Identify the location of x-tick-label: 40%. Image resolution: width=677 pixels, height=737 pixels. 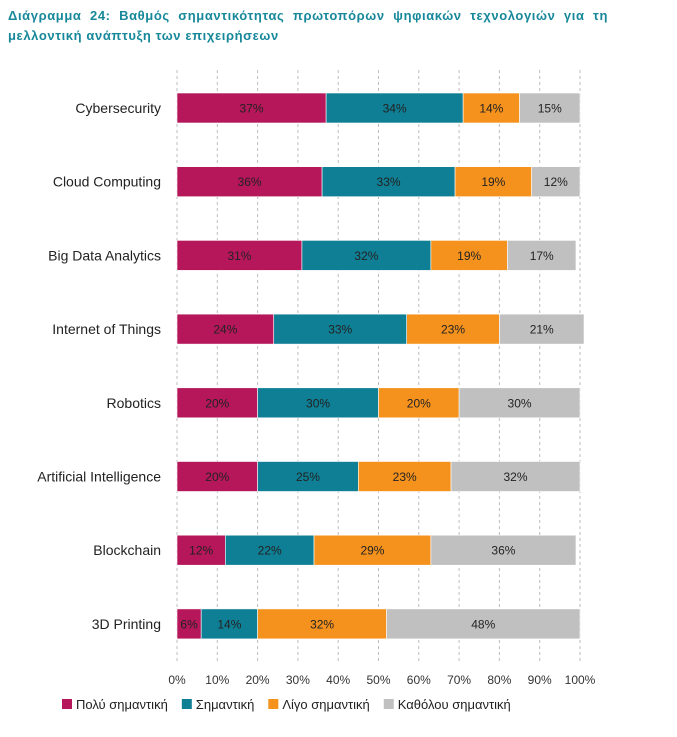
(338, 680).